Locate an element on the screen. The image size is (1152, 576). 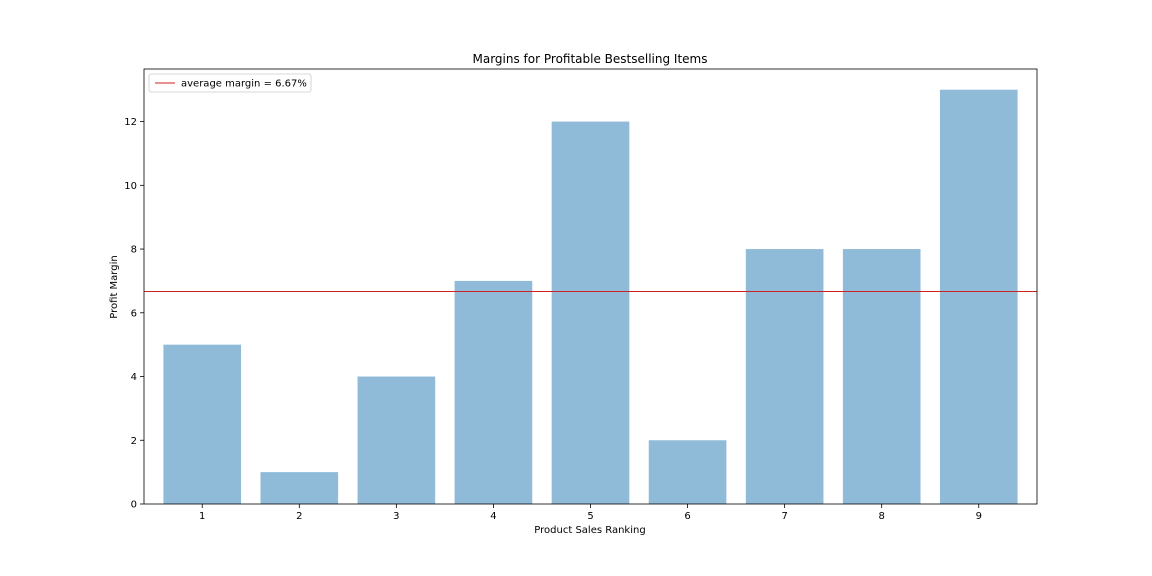
y-axis: 0 2 4 6 8 10 12 is located at coordinates (134, 314).